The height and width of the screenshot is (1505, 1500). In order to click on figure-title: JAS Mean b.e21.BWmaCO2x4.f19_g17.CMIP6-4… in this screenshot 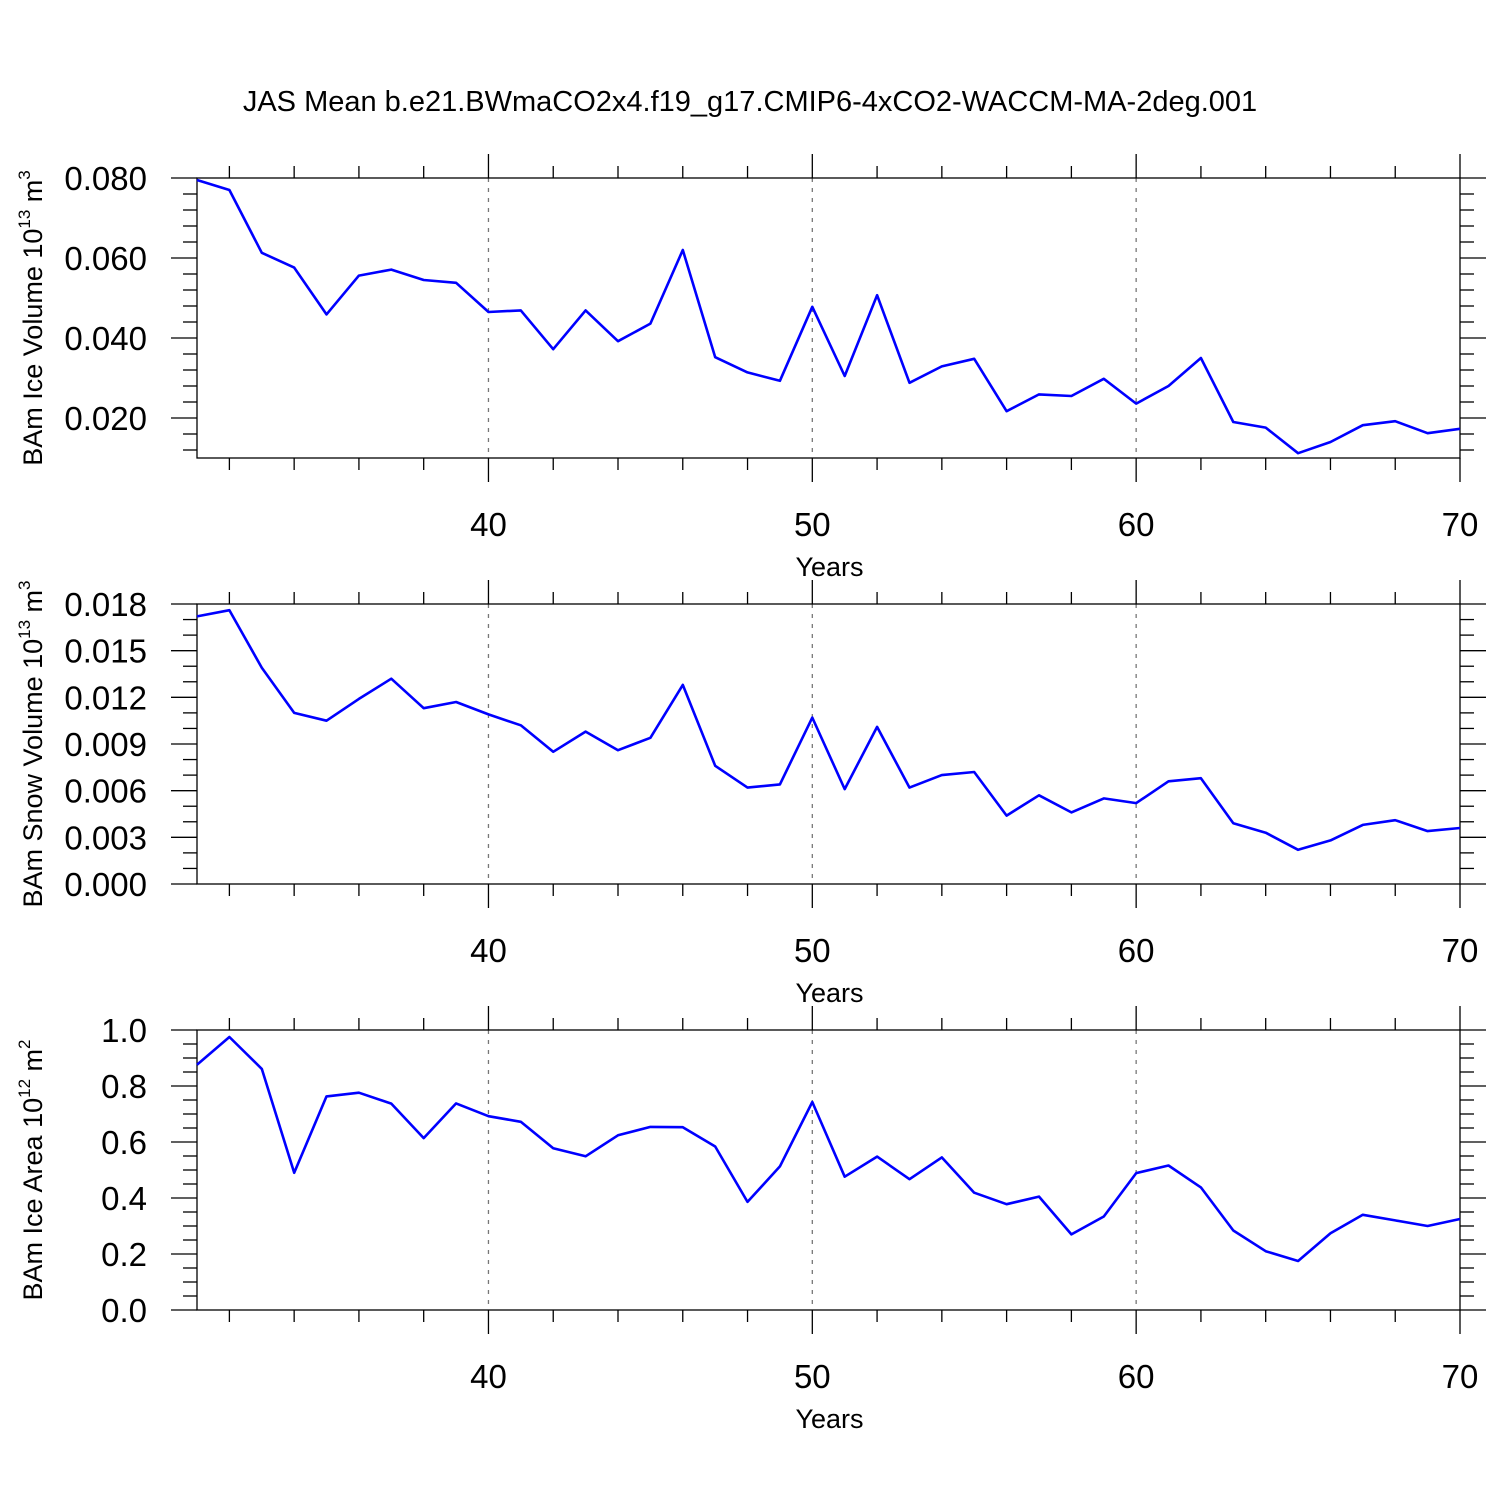, I will do `click(750, 102)`.